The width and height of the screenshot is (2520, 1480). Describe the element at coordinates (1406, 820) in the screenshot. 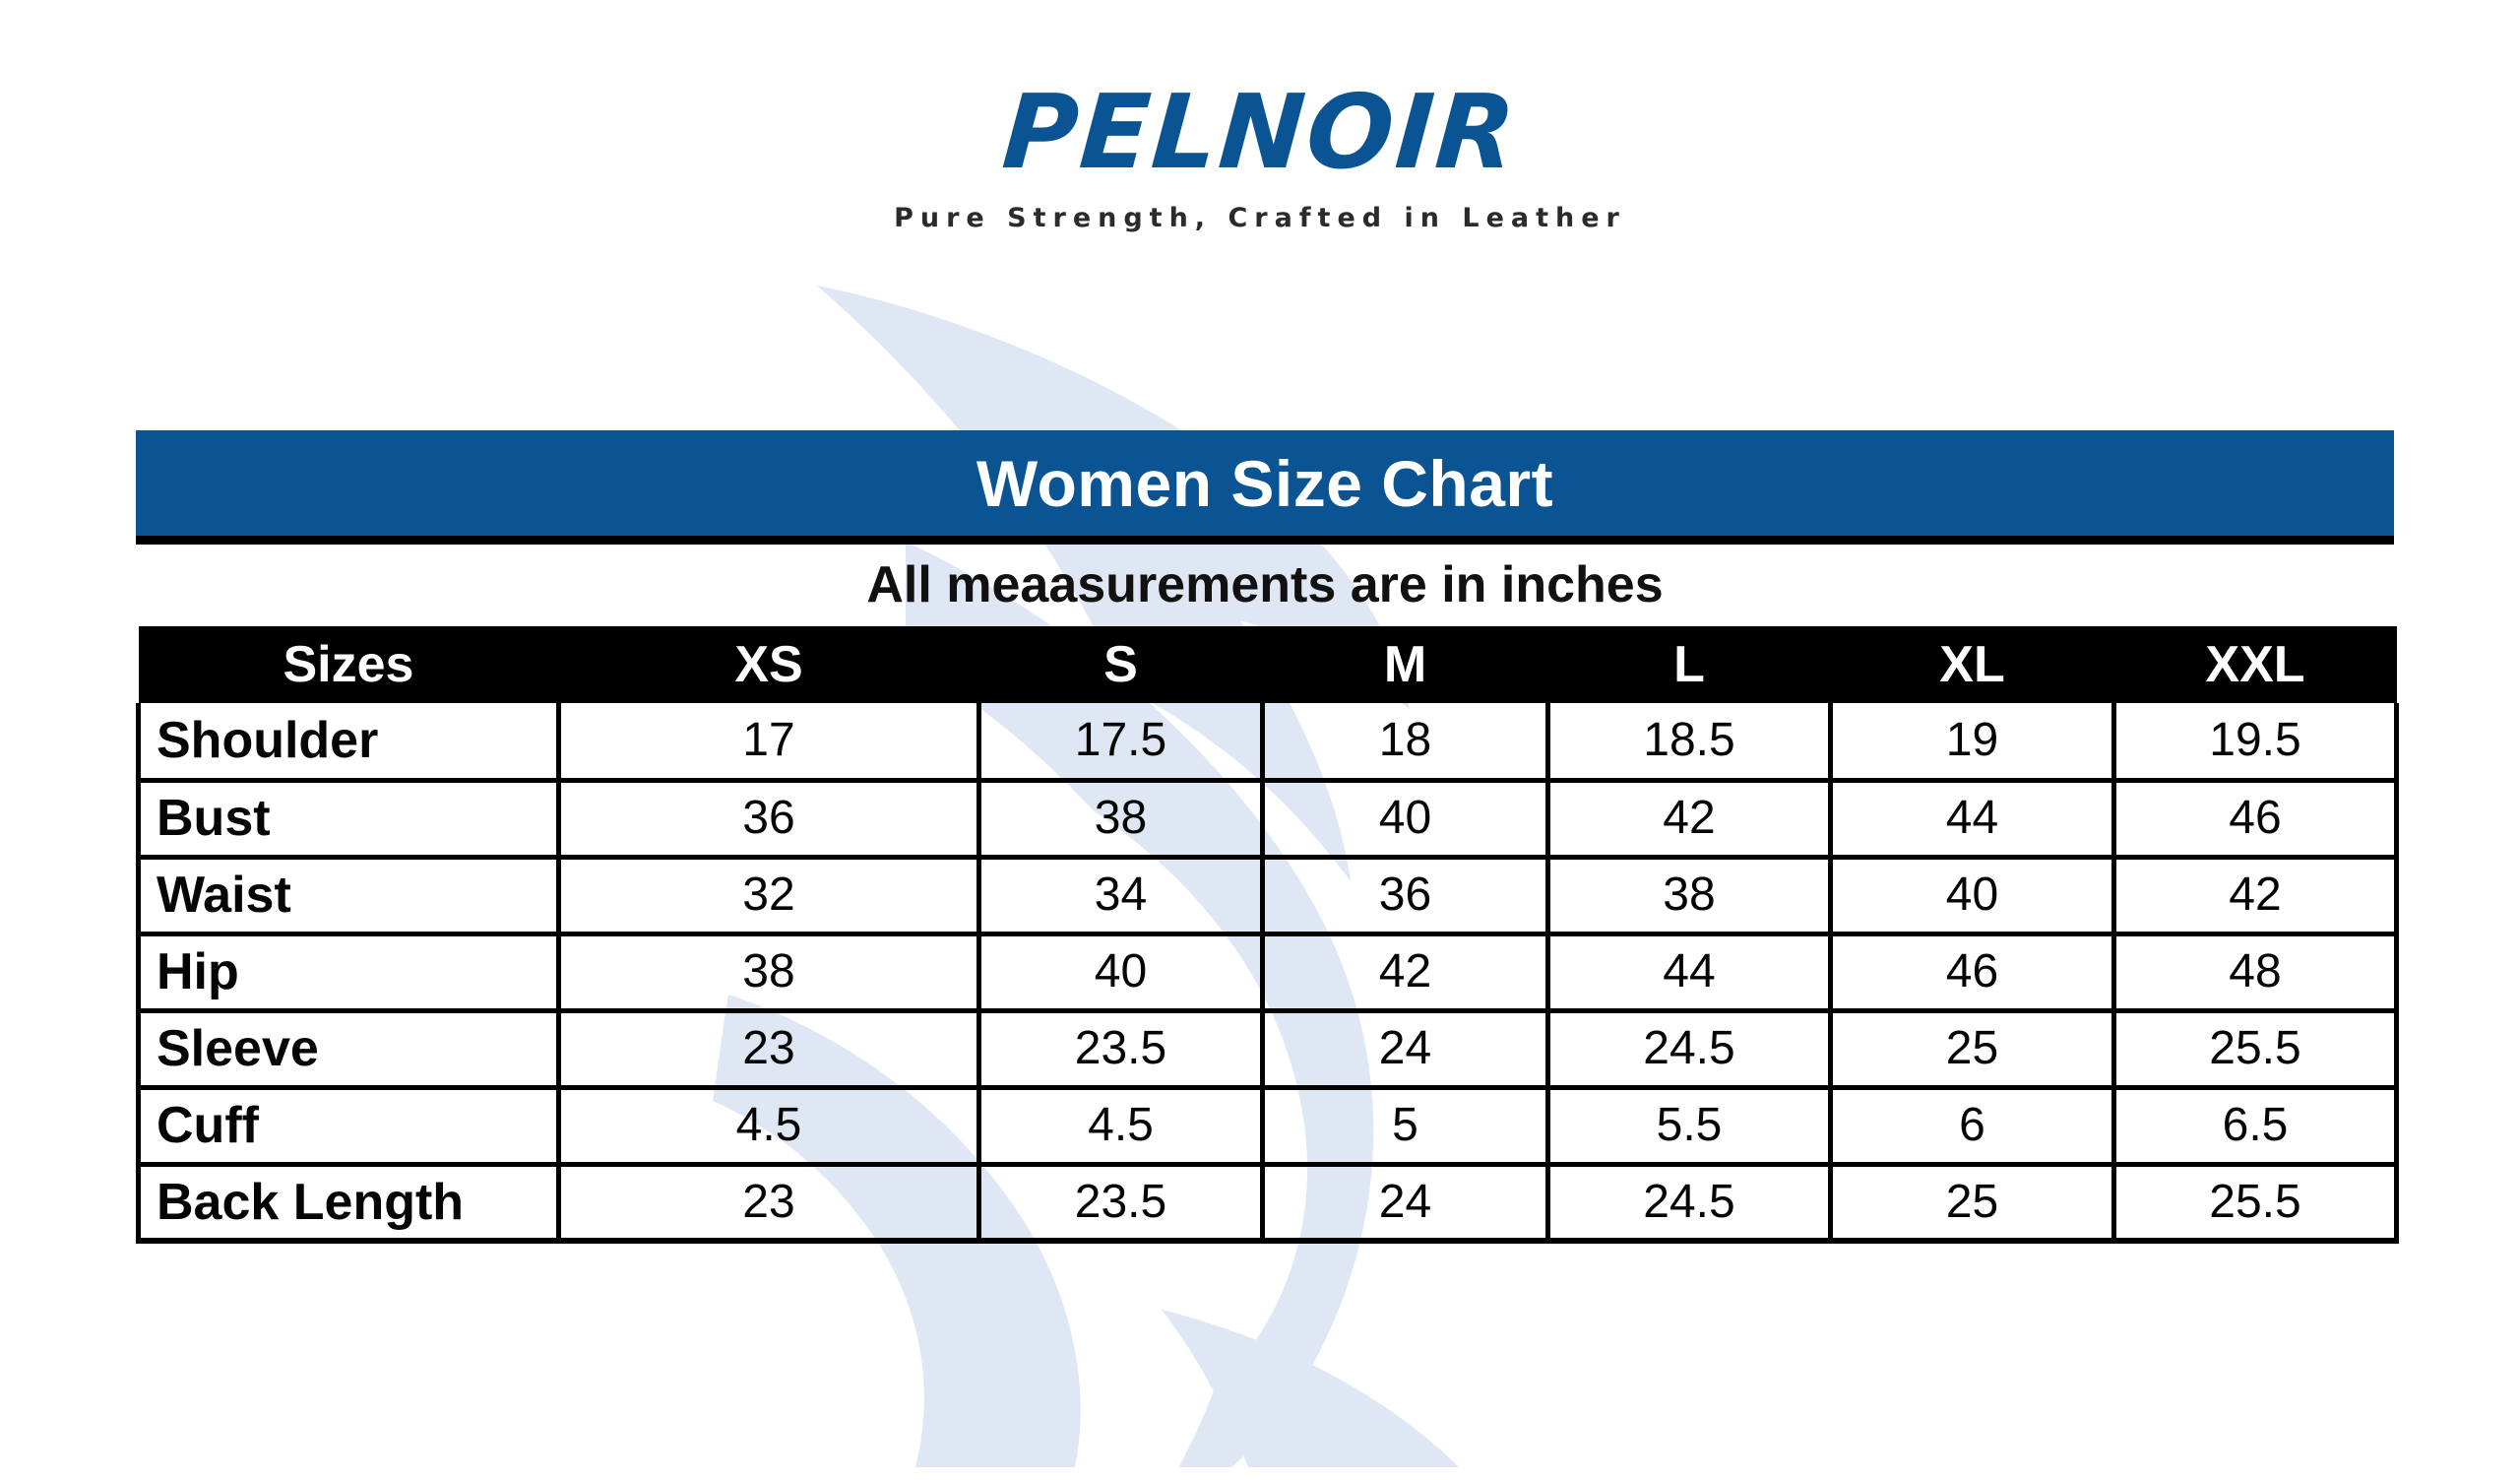

I see `cell-bust-m: 40` at that location.